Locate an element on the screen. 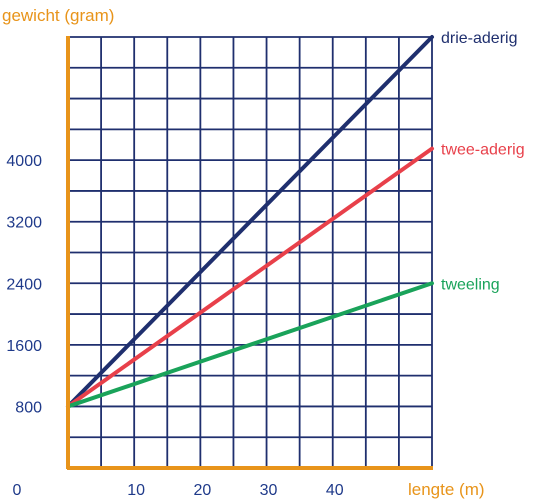 Image resolution: width=553 pixels, height=499 pixels. x-tick-label: 10 is located at coordinates (136, 490).